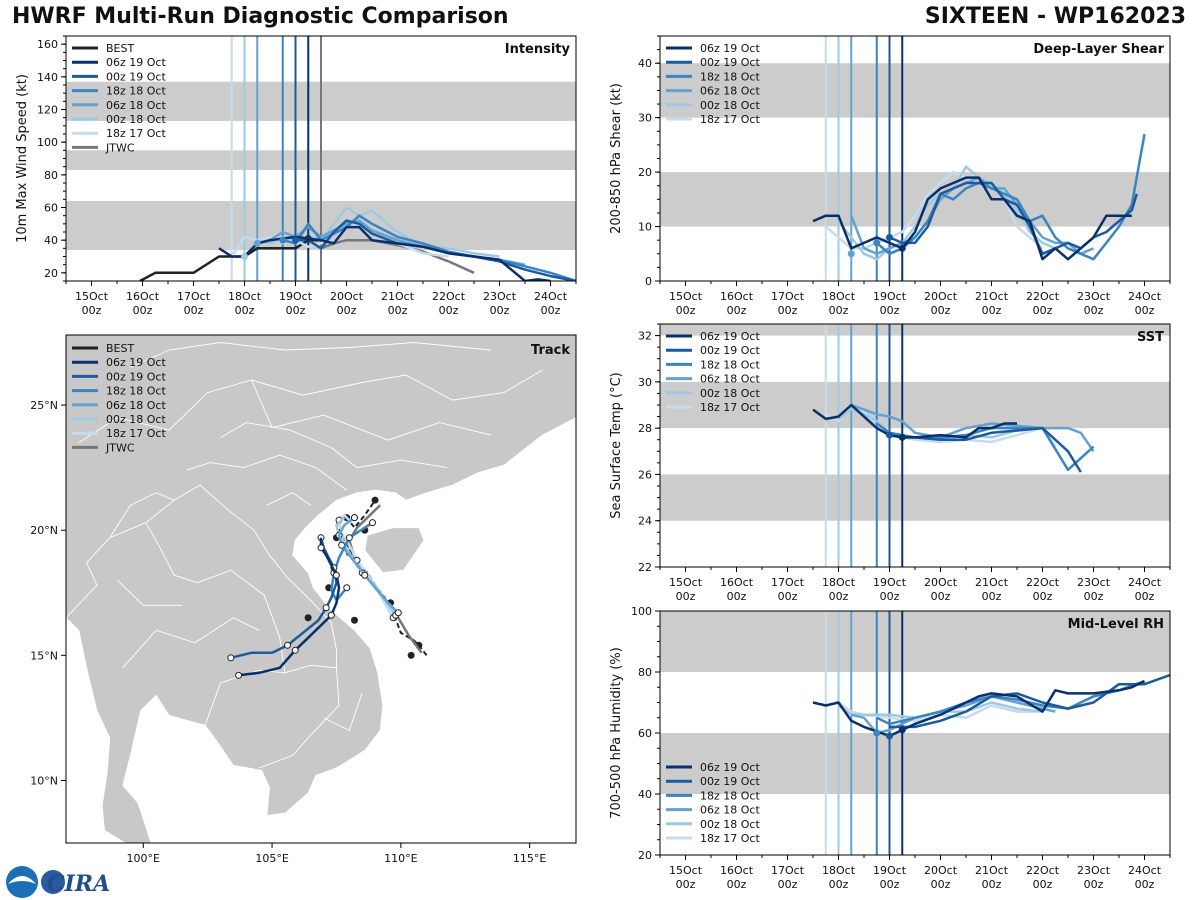 The width and height of the screenshot is (1200, 900). I want to click on rh-ytick-label: 60, so click(645, 733).